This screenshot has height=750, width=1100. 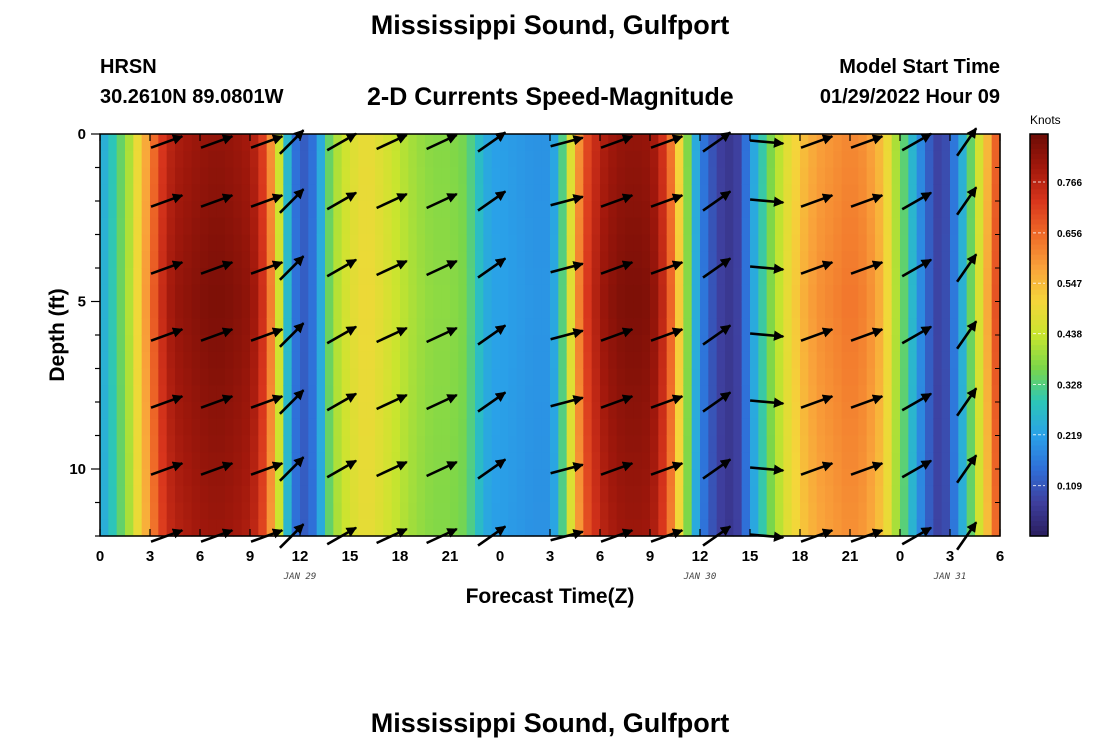 What do you see at coordinates (1069, 436) in the screenshot?
I see `colorbar-tick-label: 0.219` at bounding box center [1069, 436].